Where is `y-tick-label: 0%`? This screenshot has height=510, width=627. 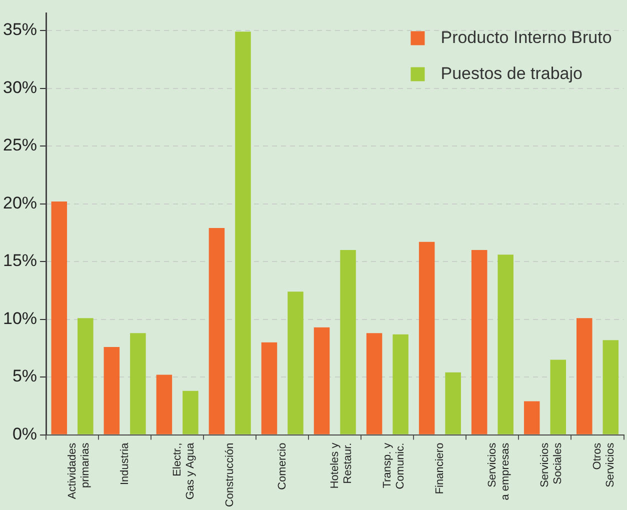 y-tick-label: 0% is located at coordinates (25, 434).